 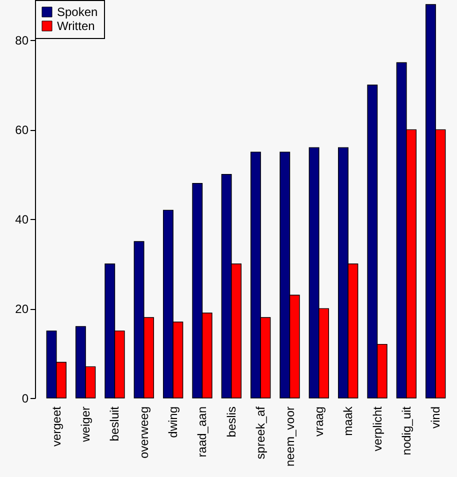 What do you see at coordinates (22, 41) in the screenshot?
I see `y-tick-label: 80` at bounding box center [22, 41].